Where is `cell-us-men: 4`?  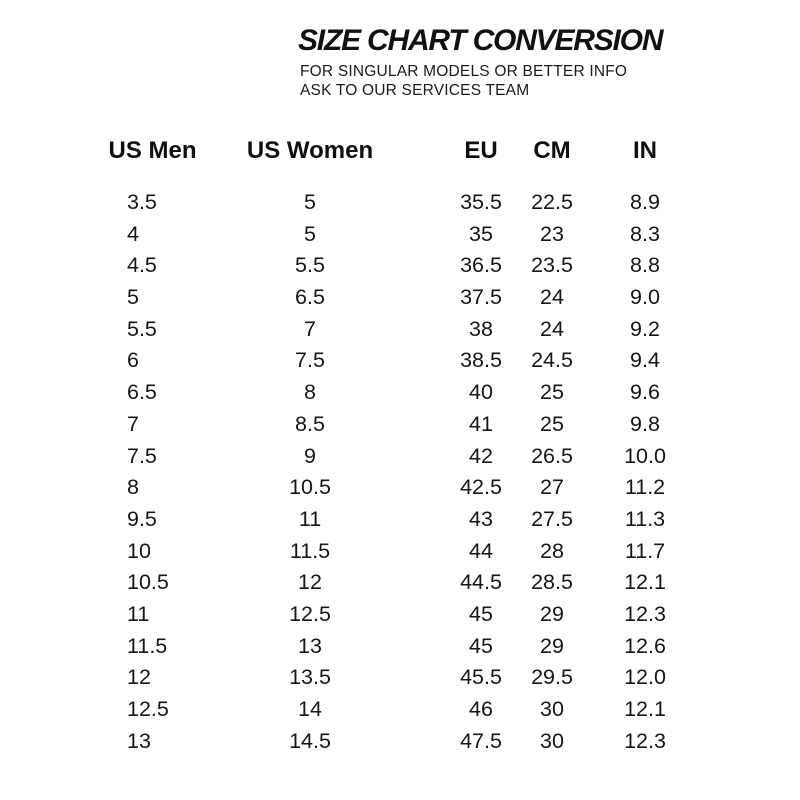 cell-us-men: 4 is located at coordinates (133, 233).